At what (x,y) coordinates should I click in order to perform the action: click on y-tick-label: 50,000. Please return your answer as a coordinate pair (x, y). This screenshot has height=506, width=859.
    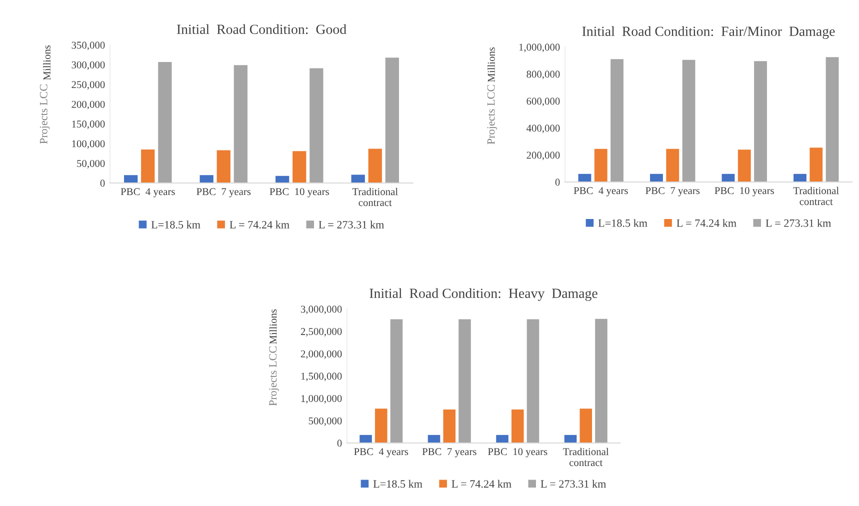
    Looking at the image, I should click on (91, 164).